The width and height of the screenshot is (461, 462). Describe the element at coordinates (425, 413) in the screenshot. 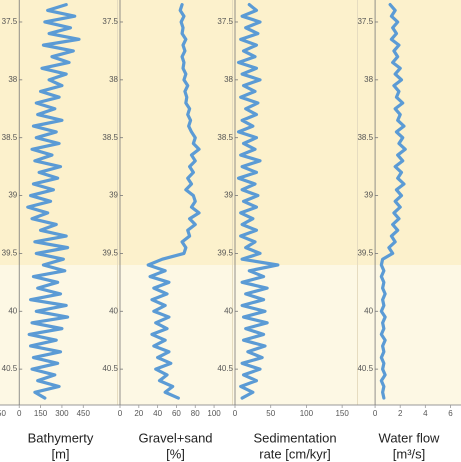

I see `x-tick-label: 4` at that location.